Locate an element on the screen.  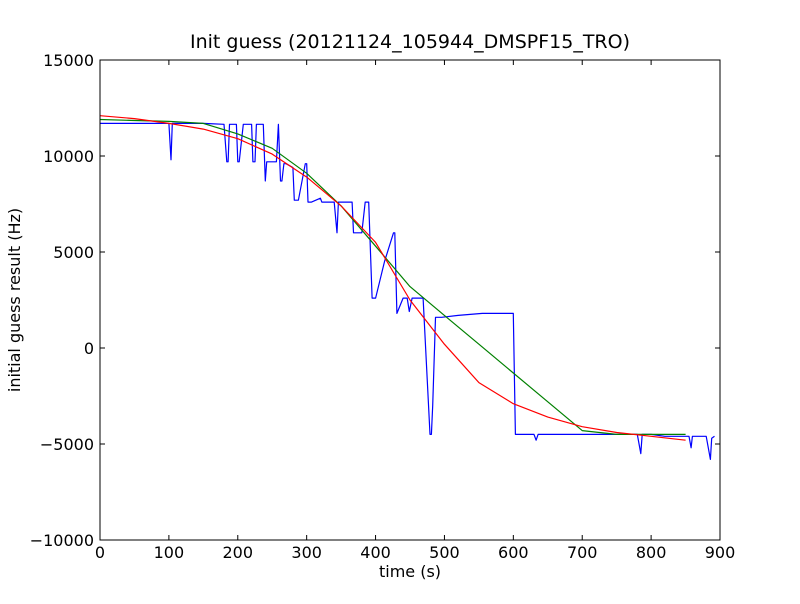
x-axis-label: time (s) is located at coordinates (410, 571).